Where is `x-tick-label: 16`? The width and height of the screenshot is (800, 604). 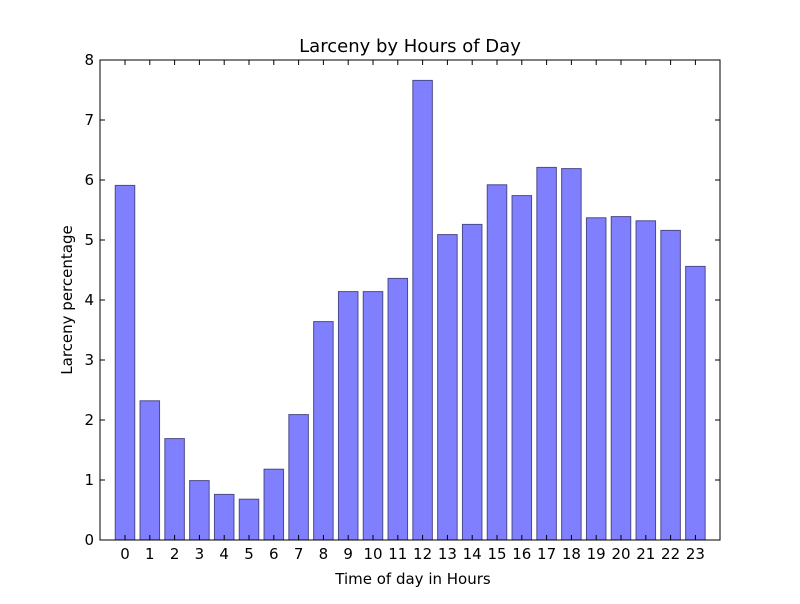 x-tick-label: 16 is located at coordinates (521, 554).